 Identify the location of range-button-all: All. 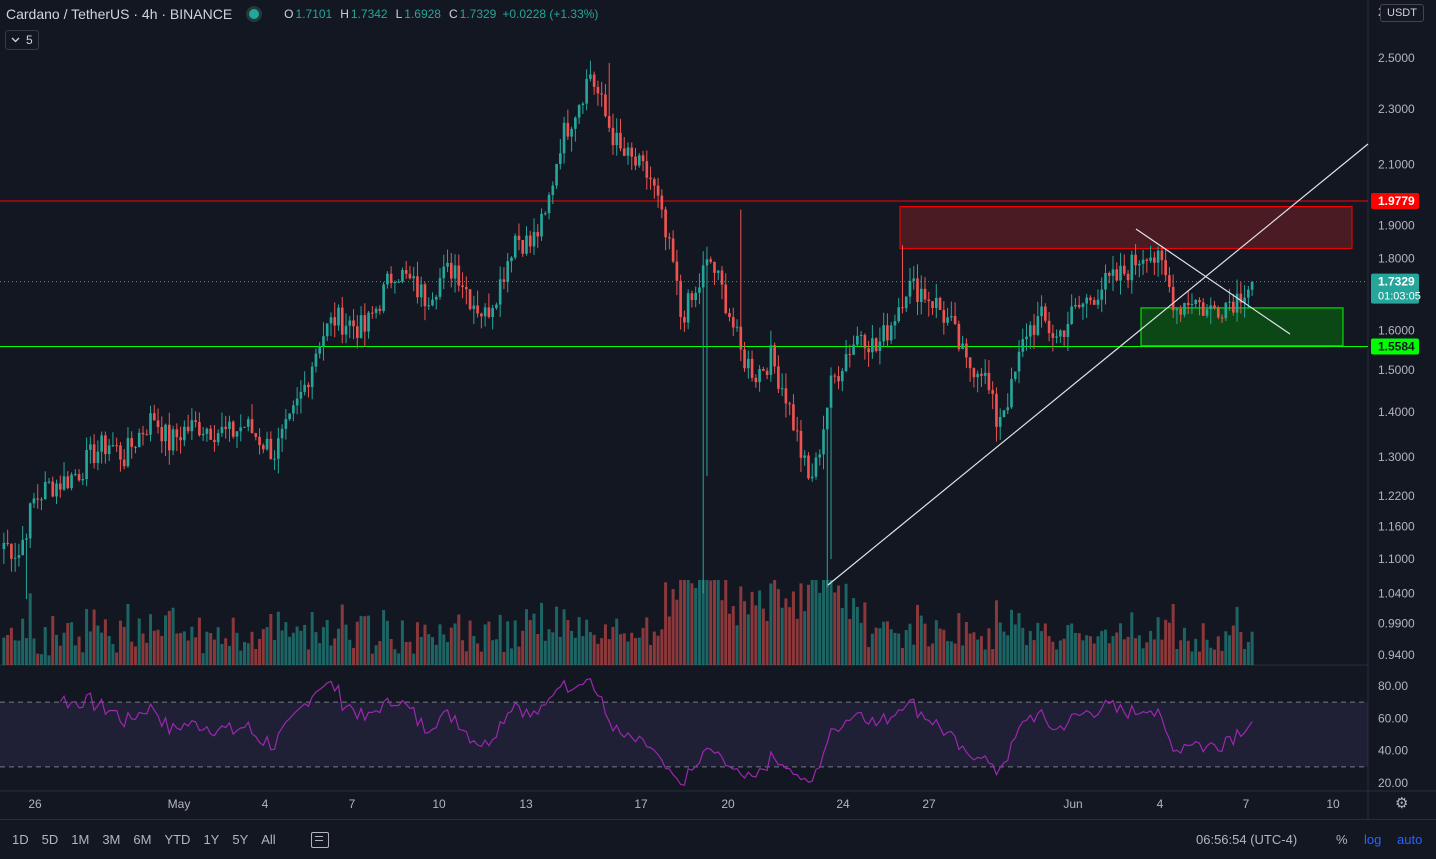
(268, 839).